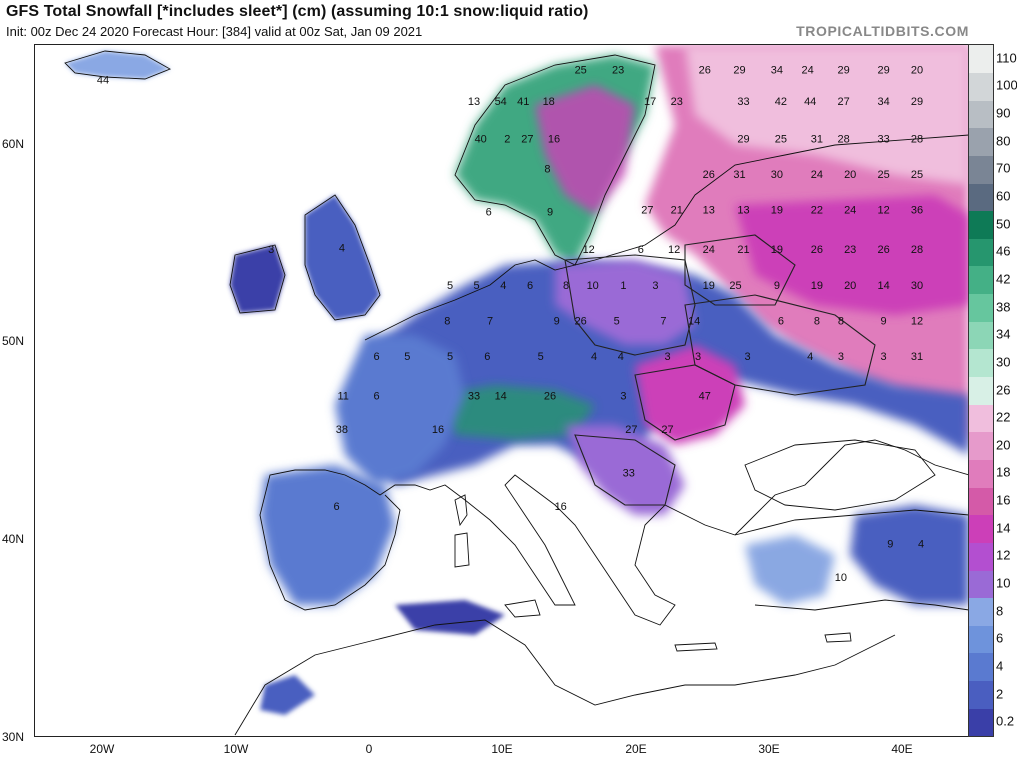  Describe the element at coordinates (1006, 85) in the screenshot. I see `legend-label: 100` at that location.